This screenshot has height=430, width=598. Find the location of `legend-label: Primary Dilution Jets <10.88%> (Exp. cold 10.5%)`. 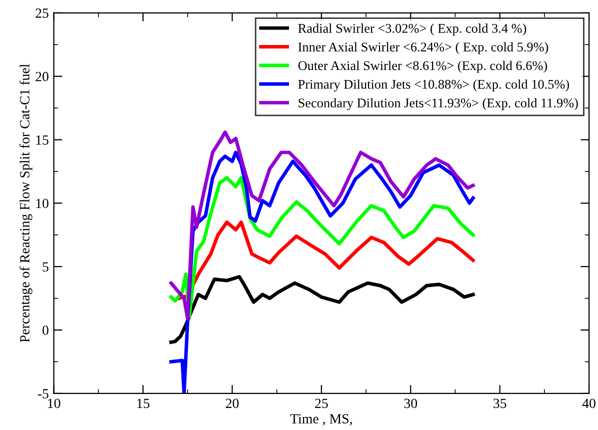

legend-label: Primary Dilution Jets <10.88%> (Exp. cold 10.5%) is located at coordinates (434, 85).